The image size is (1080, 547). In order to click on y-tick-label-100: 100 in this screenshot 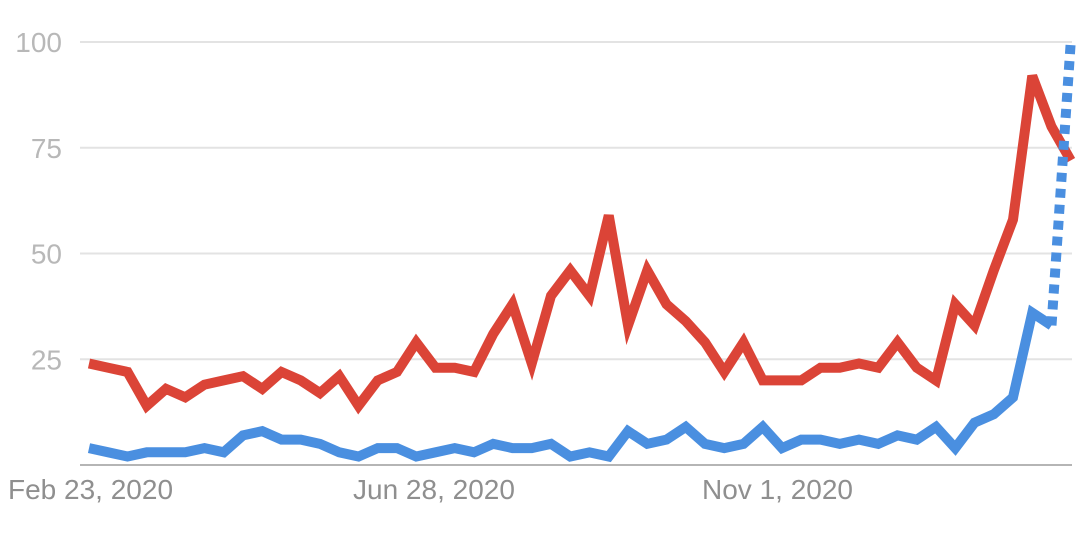, I will do `click(38, 42)`.